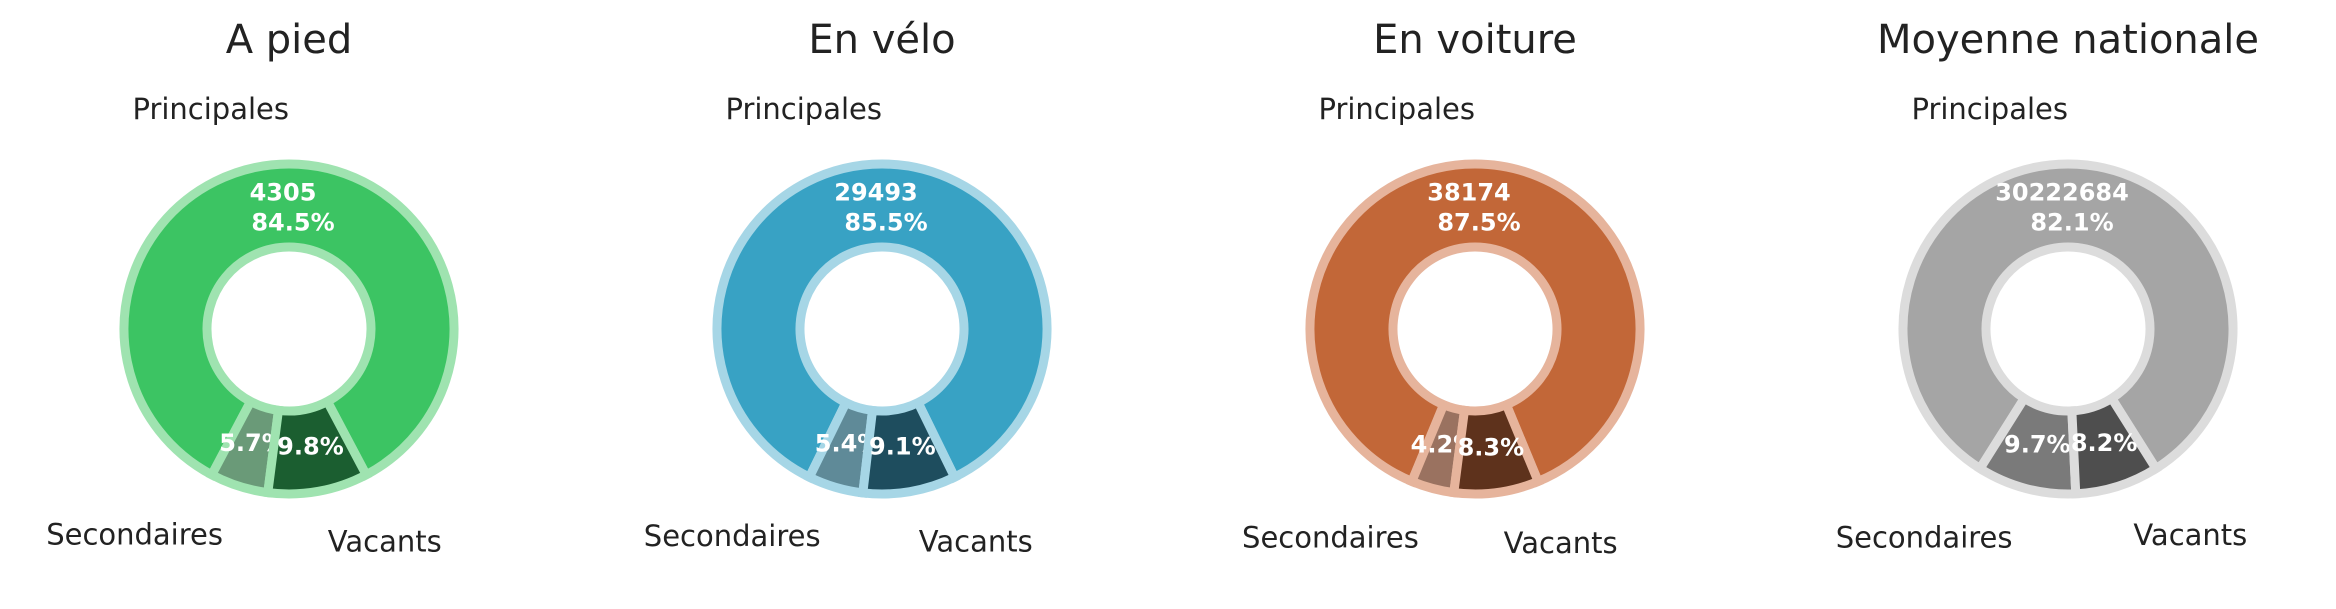 The width and height of the screenshot is (2336, 609). What do you see at coordinates (1491, 447) in the screenshot?
I see `value-label: 8.3%` at bounding box center [1491, 447].